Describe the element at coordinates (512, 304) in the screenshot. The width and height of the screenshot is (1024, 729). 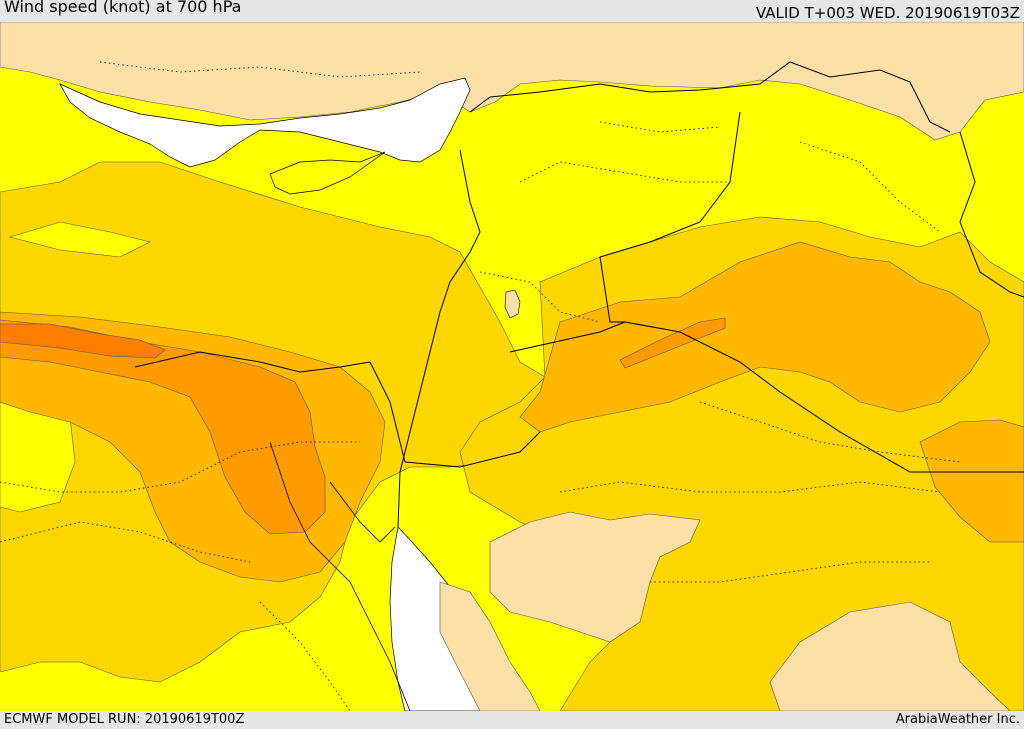
I see `dead-sea` at that location.